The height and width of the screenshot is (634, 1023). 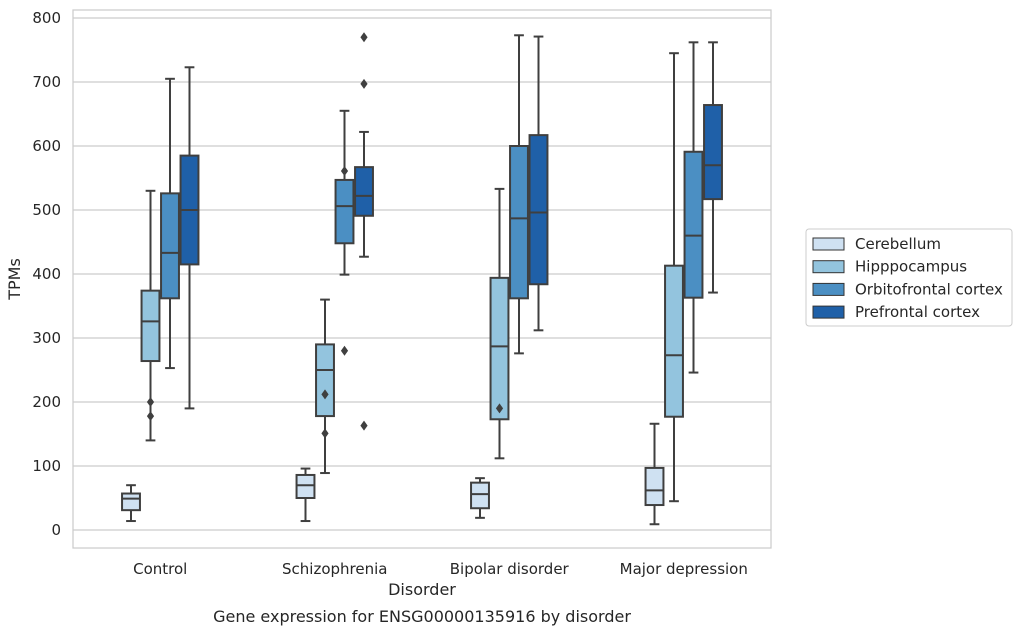 I want to click on legend-frame, so click(x=909, y=277).